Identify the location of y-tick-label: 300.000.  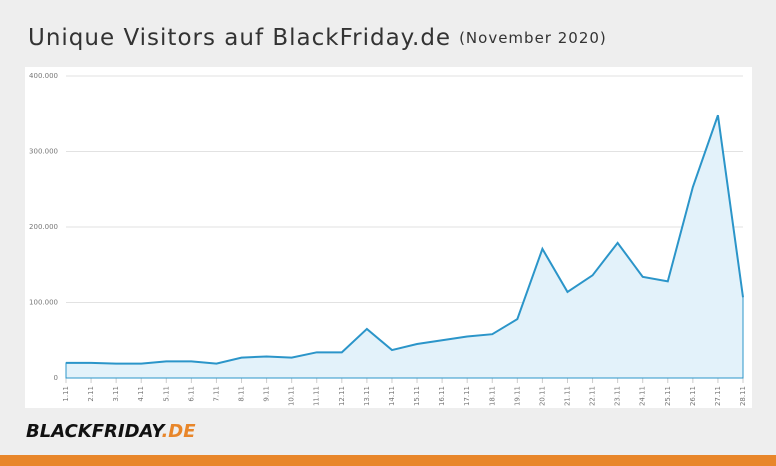
(43, 152).